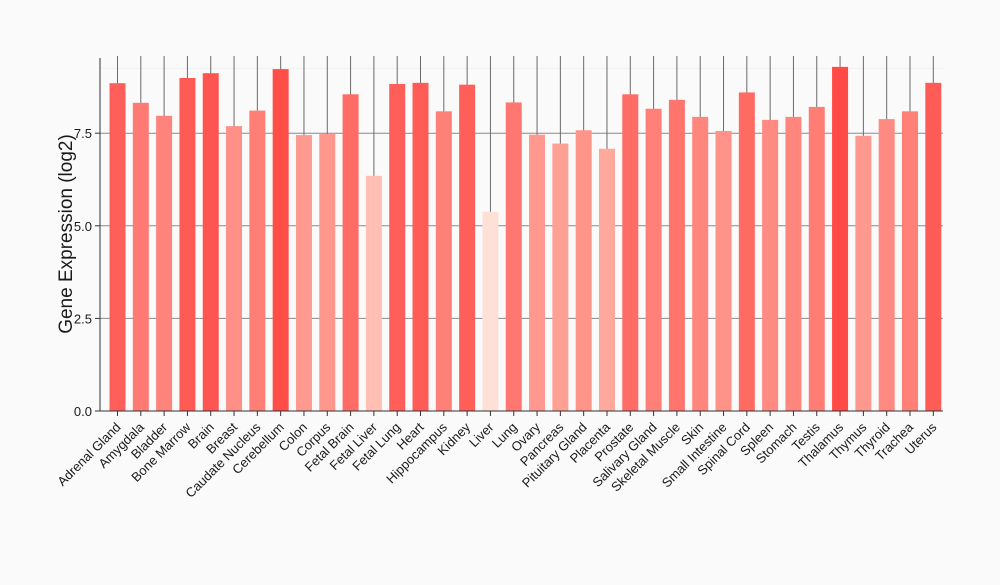  What do you see at coordinates (83, 226) in the screenshot?
I see `y-tick-label: 5.0` at bounding box center [83, 226].